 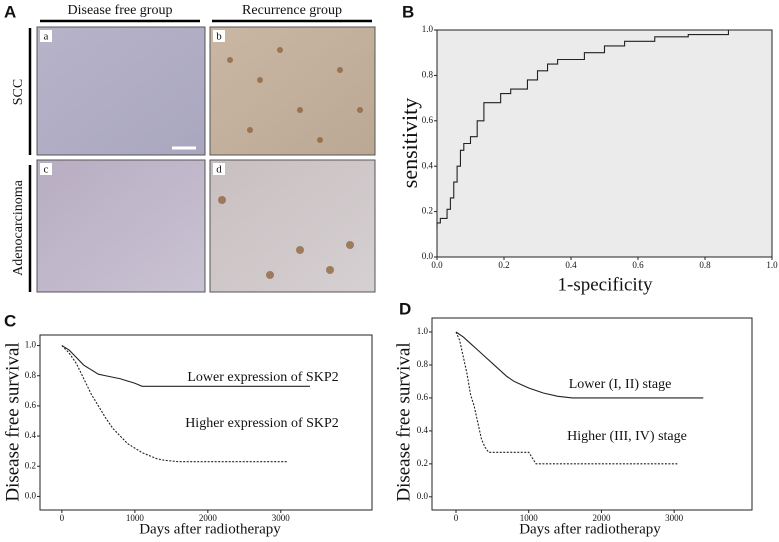 I want to click on panel-label: D, so click(x=405, y=308).